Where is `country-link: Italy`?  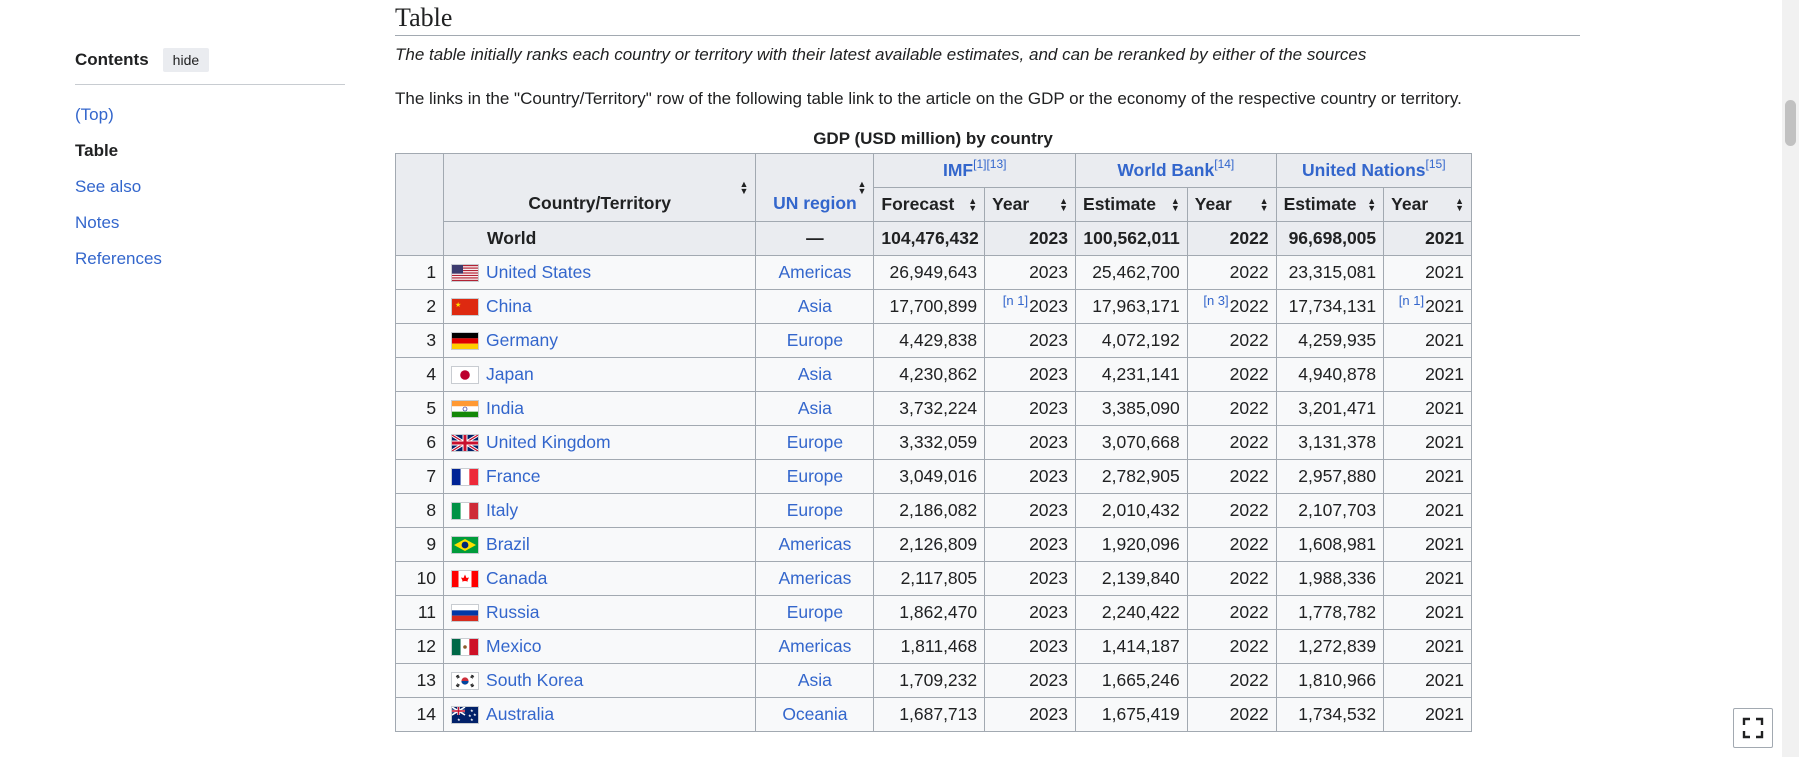
country-link: Italy is located at coordinates (502, 510).